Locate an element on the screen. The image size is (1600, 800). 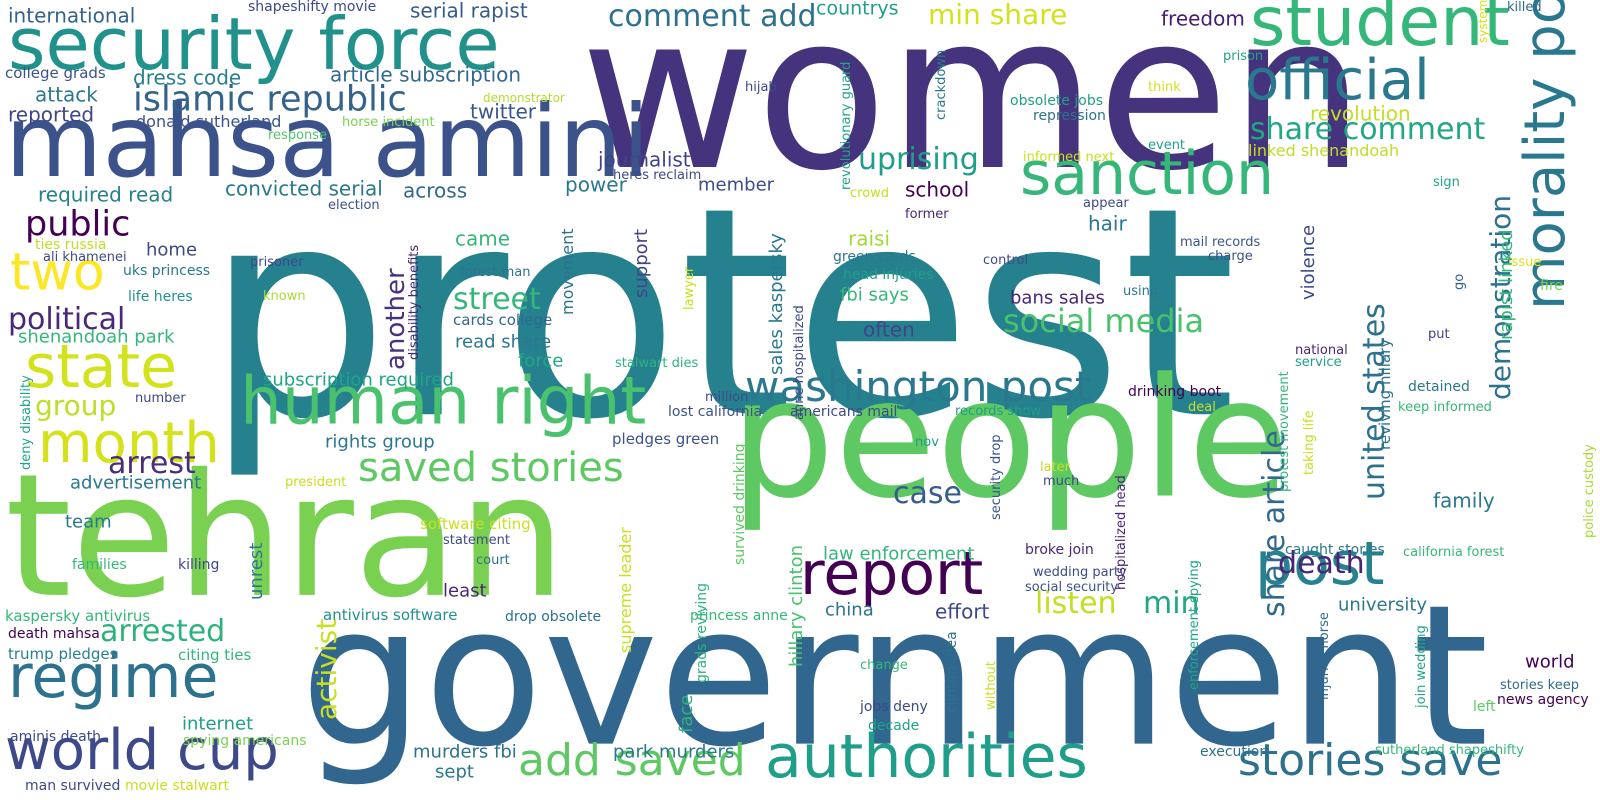
word-article-subscription: article subscription is located at coordinates (426, 74).